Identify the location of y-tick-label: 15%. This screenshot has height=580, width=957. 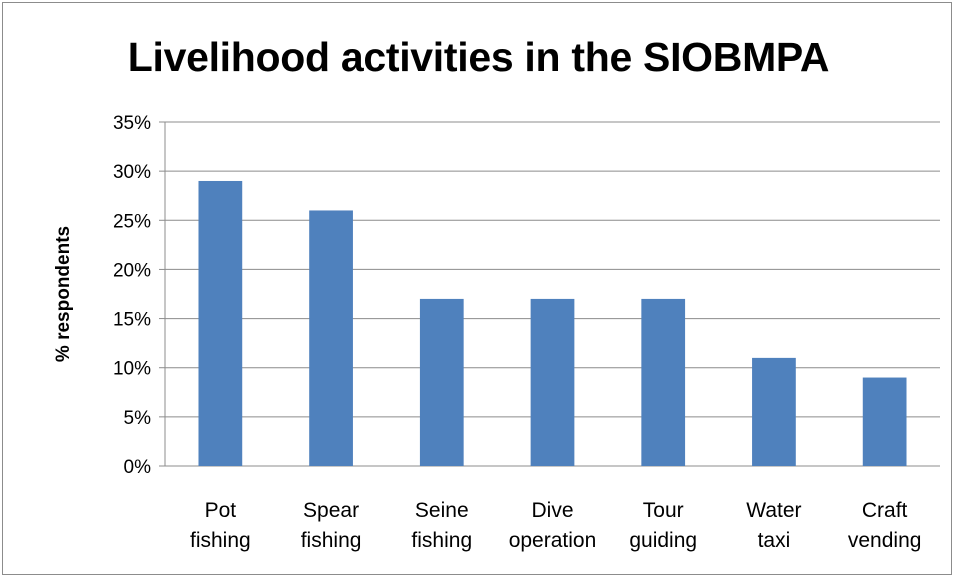
(132, 320).